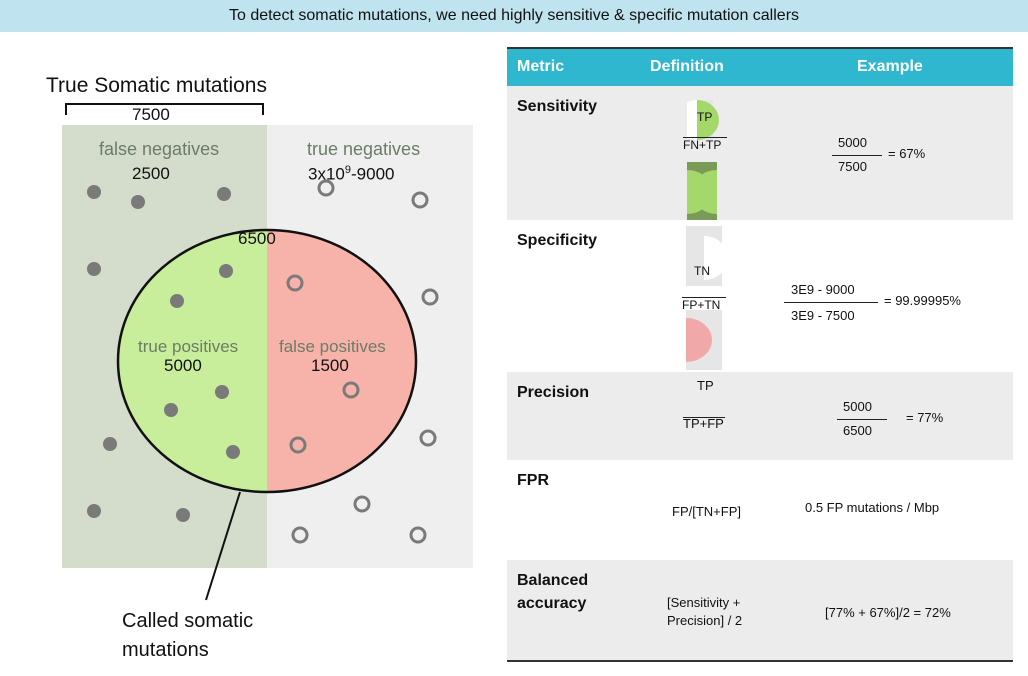 The width and height of the screenshot is (1028, 676). What do you see at coordinates (704, 602) in the screenshot?
I see `definition-line1: [Sensitivity +` at bounding box center [704, 602].